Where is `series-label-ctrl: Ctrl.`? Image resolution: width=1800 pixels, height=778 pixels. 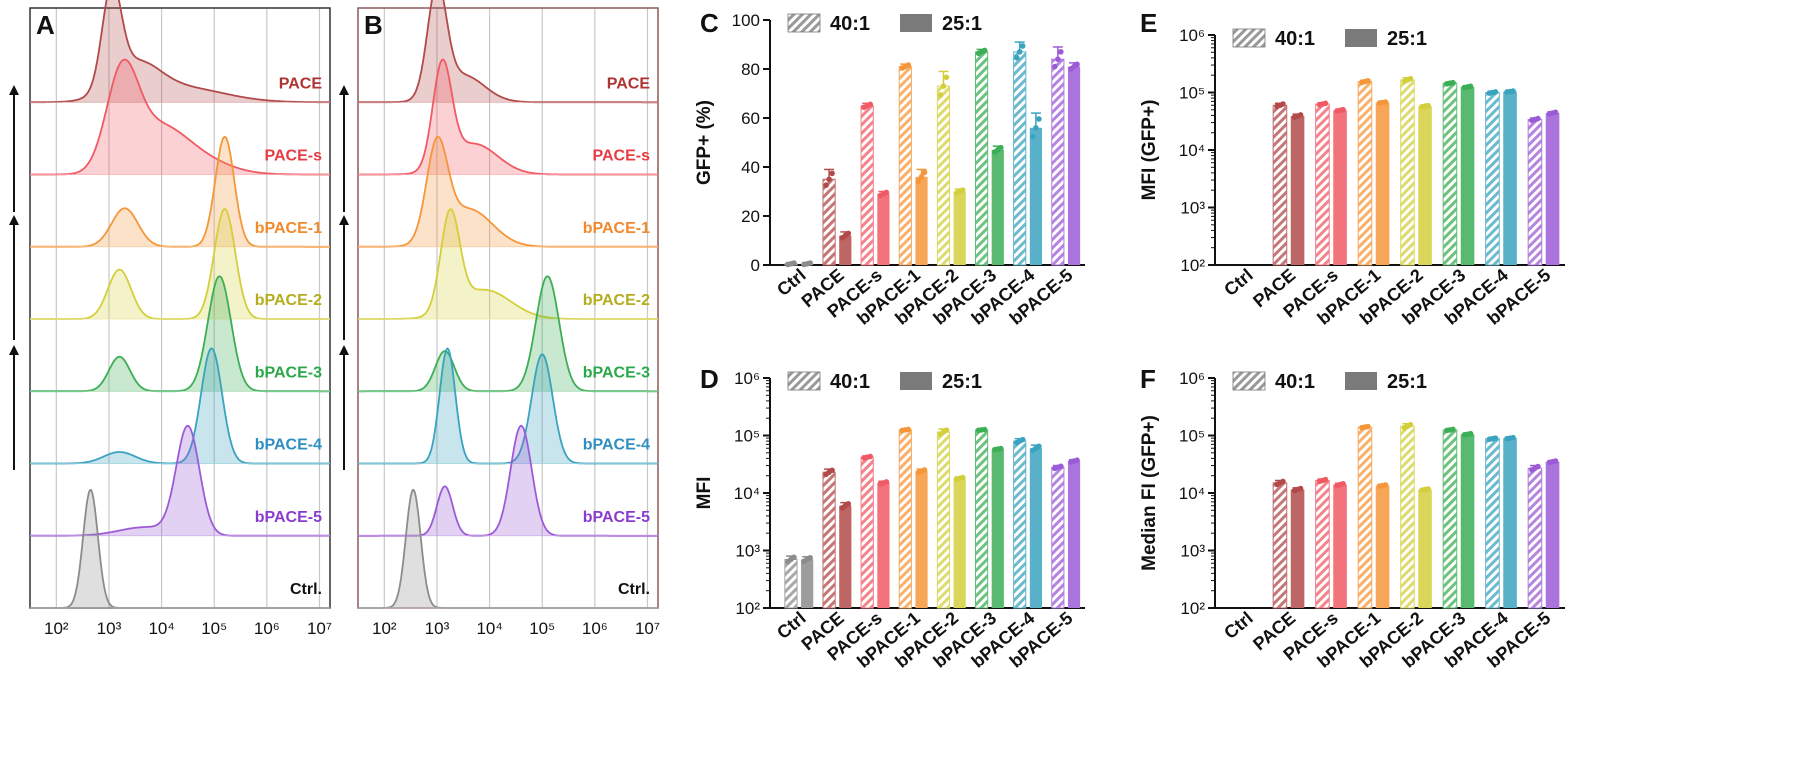 series-label-ctrl: Ctrl. is located at coordinates (306, 589).